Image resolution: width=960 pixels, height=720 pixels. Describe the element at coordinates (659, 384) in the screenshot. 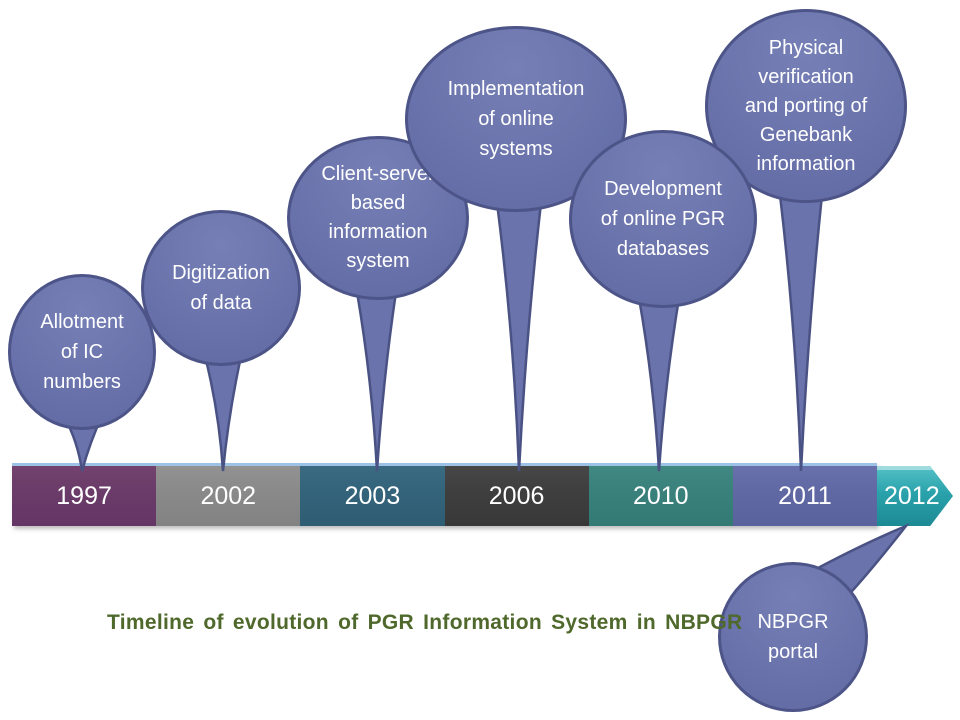

I see `callout-tail-2010` at that location.